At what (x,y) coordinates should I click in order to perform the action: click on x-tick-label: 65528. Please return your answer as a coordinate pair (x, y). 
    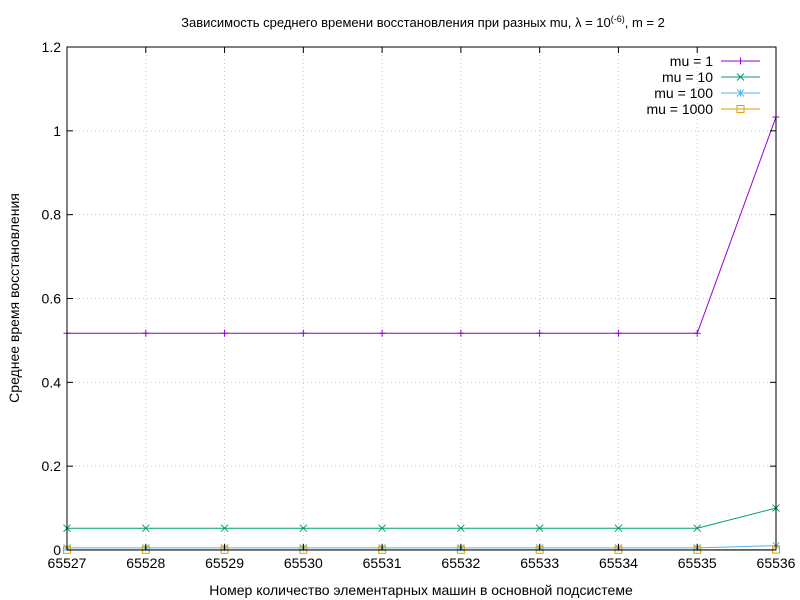
    Looking at the image, I should click on (145, 563).